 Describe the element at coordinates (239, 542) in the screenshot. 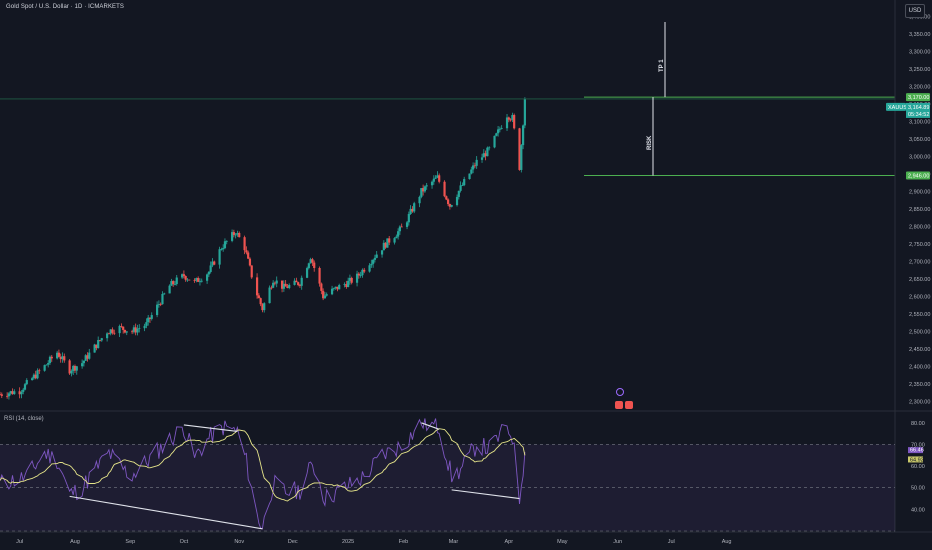

I see `time-tick-label: Nov` at that location.